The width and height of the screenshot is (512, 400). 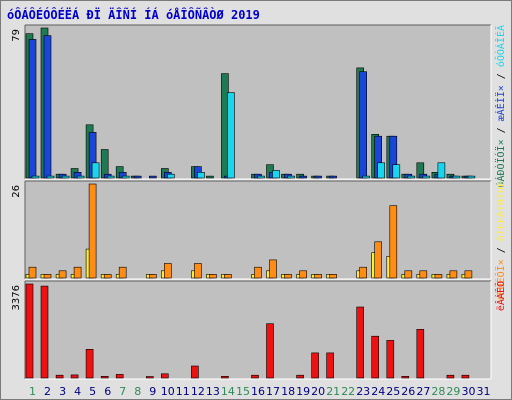 What do you see at coordinates (183, 391) in the screenshot?
I see `x-label-day-11: 11` at bounding box center [183, 391].